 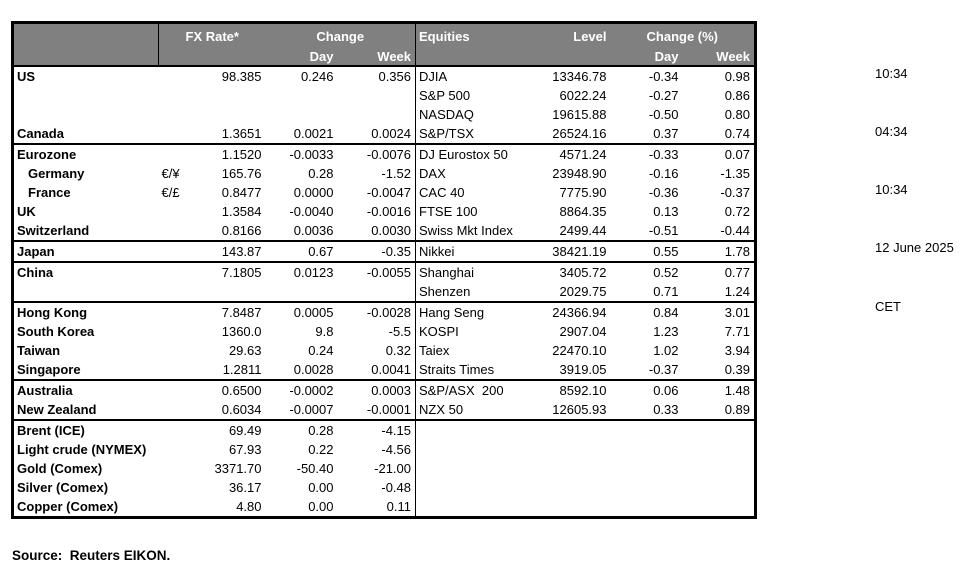 I want to click on fx-week-change-cell: 0.11, so click(x=377, y=506).